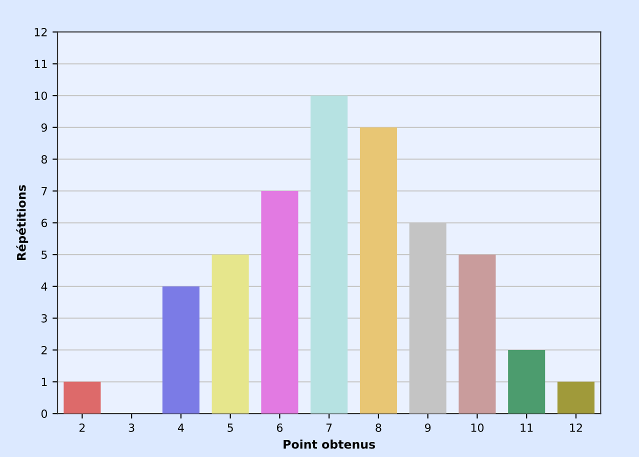 The height and width of the screenshot is (457, 639). Describe the element at coordinates (44, 254) in the screenshot. I see `y-tick-label: 5` at that location.